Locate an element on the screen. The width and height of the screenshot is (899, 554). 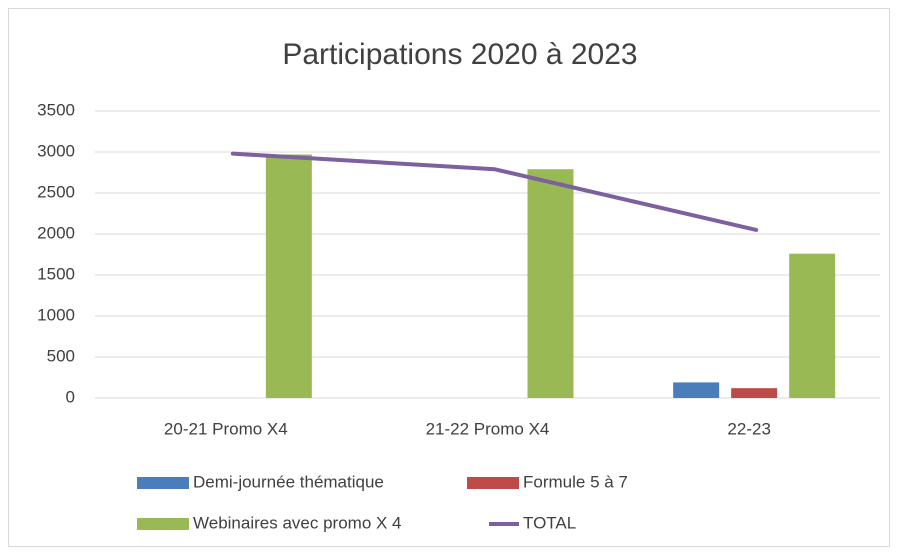
y-tick-label: 1500 is located at coordinates (56, 273).